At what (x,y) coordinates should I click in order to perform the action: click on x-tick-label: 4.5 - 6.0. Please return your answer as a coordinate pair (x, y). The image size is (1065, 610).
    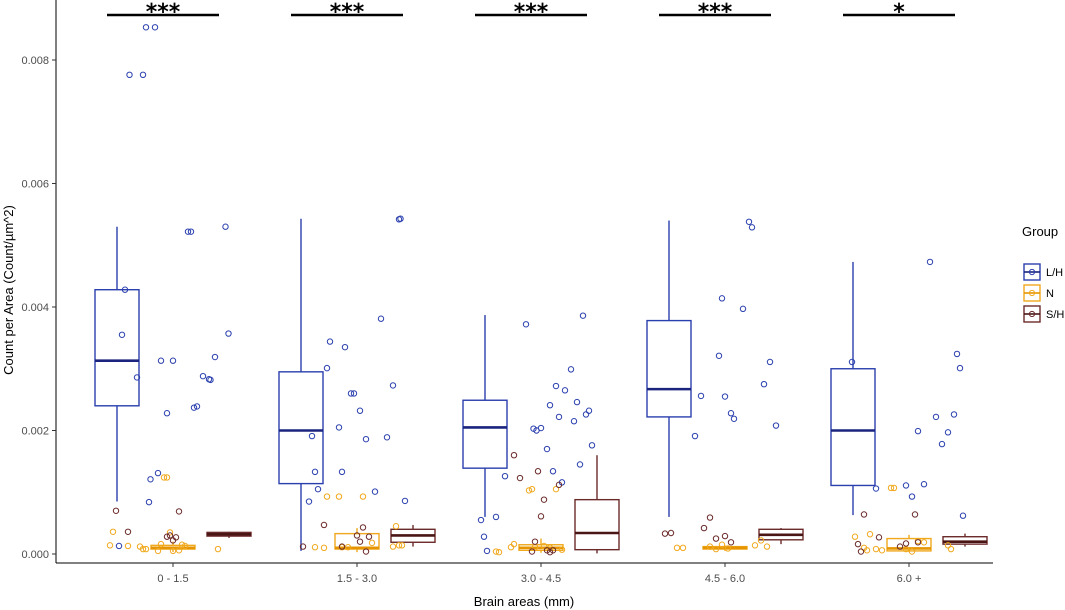
    Looking at the image, I should click on (725, 579).